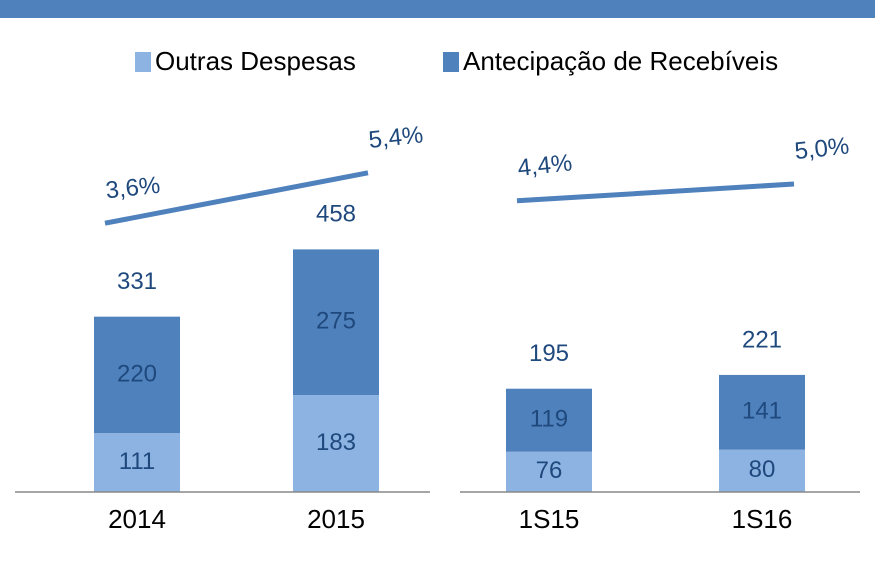  I want to click on line-value-label: 5,4%, so click(395, 137).